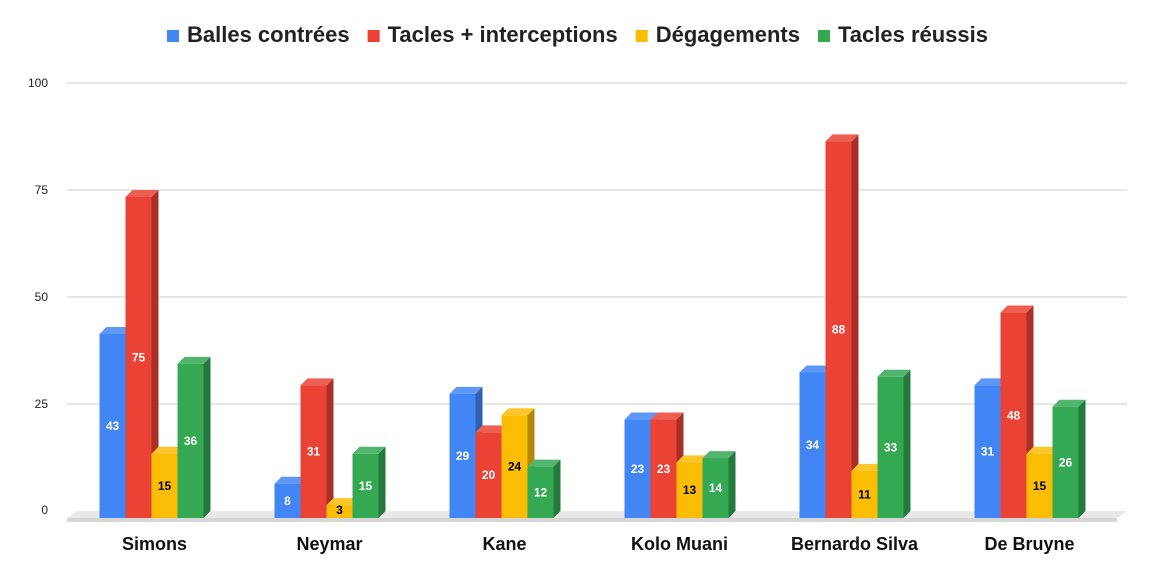 The height and width of the screenshot is (585, 1155). I want to click on data-label: 33, so click(891, 447).